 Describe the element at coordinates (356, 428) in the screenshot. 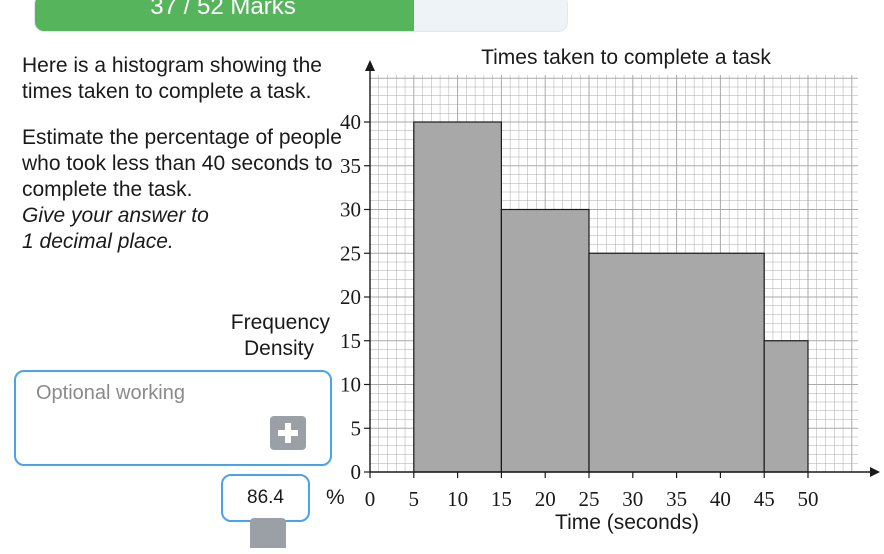

I see `y-tick-label: 5` at that location.